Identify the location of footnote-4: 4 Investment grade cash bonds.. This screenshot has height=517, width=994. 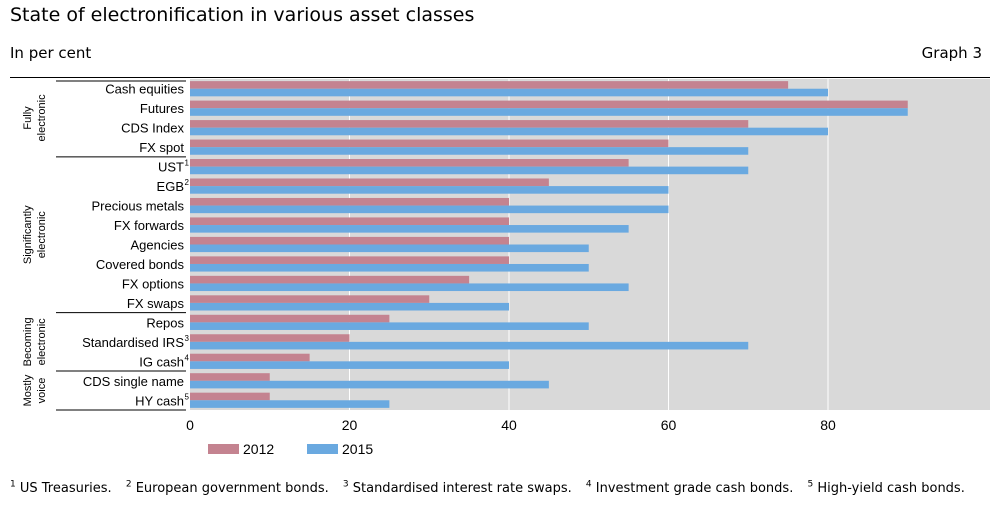
(689, 488).